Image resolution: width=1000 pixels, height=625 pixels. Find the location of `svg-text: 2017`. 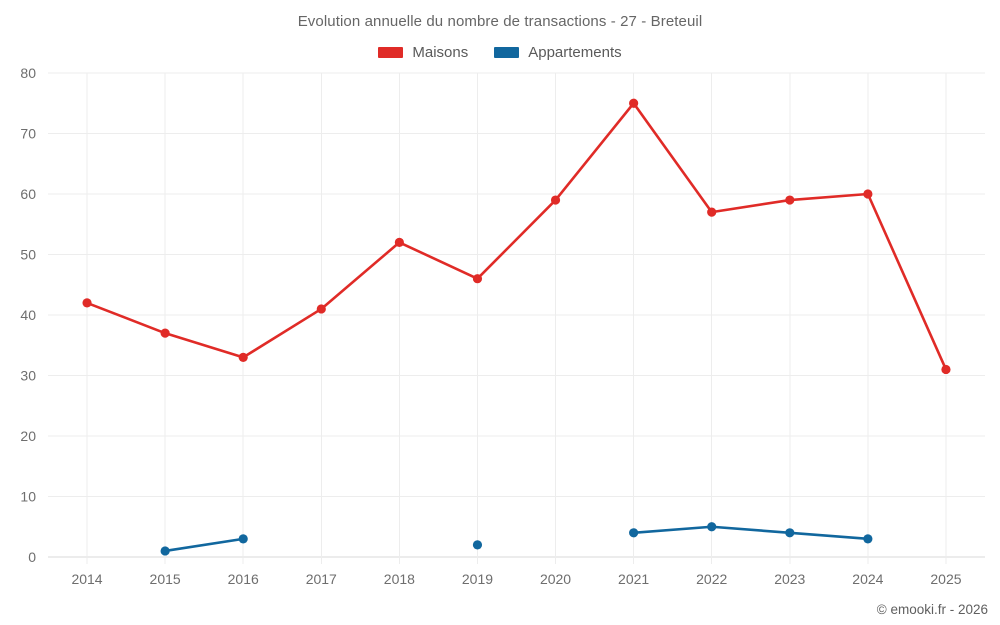

svg-text: 2017 is located at coordinates (321, 579).